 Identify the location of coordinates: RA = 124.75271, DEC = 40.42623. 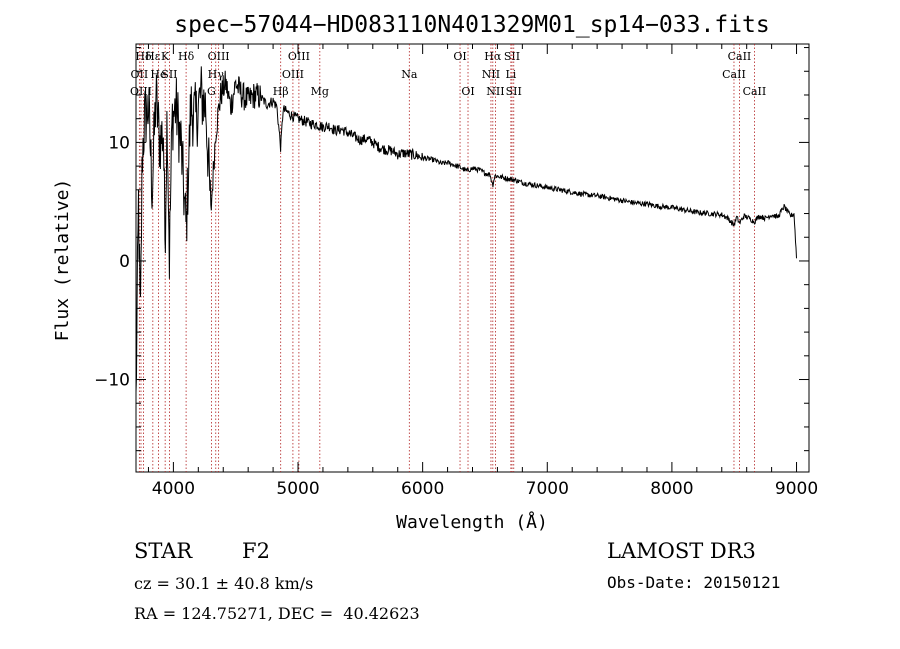
(277, 613).